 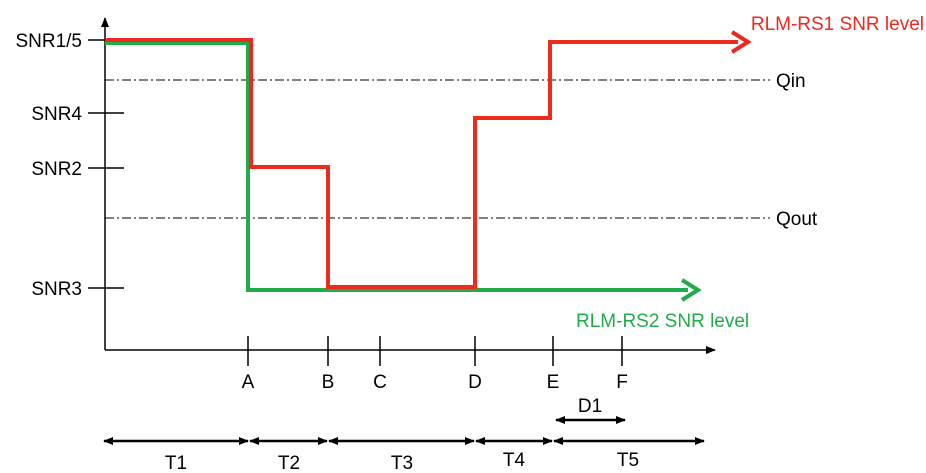 I want to click on label-b: B, so click(x=328, y=382).